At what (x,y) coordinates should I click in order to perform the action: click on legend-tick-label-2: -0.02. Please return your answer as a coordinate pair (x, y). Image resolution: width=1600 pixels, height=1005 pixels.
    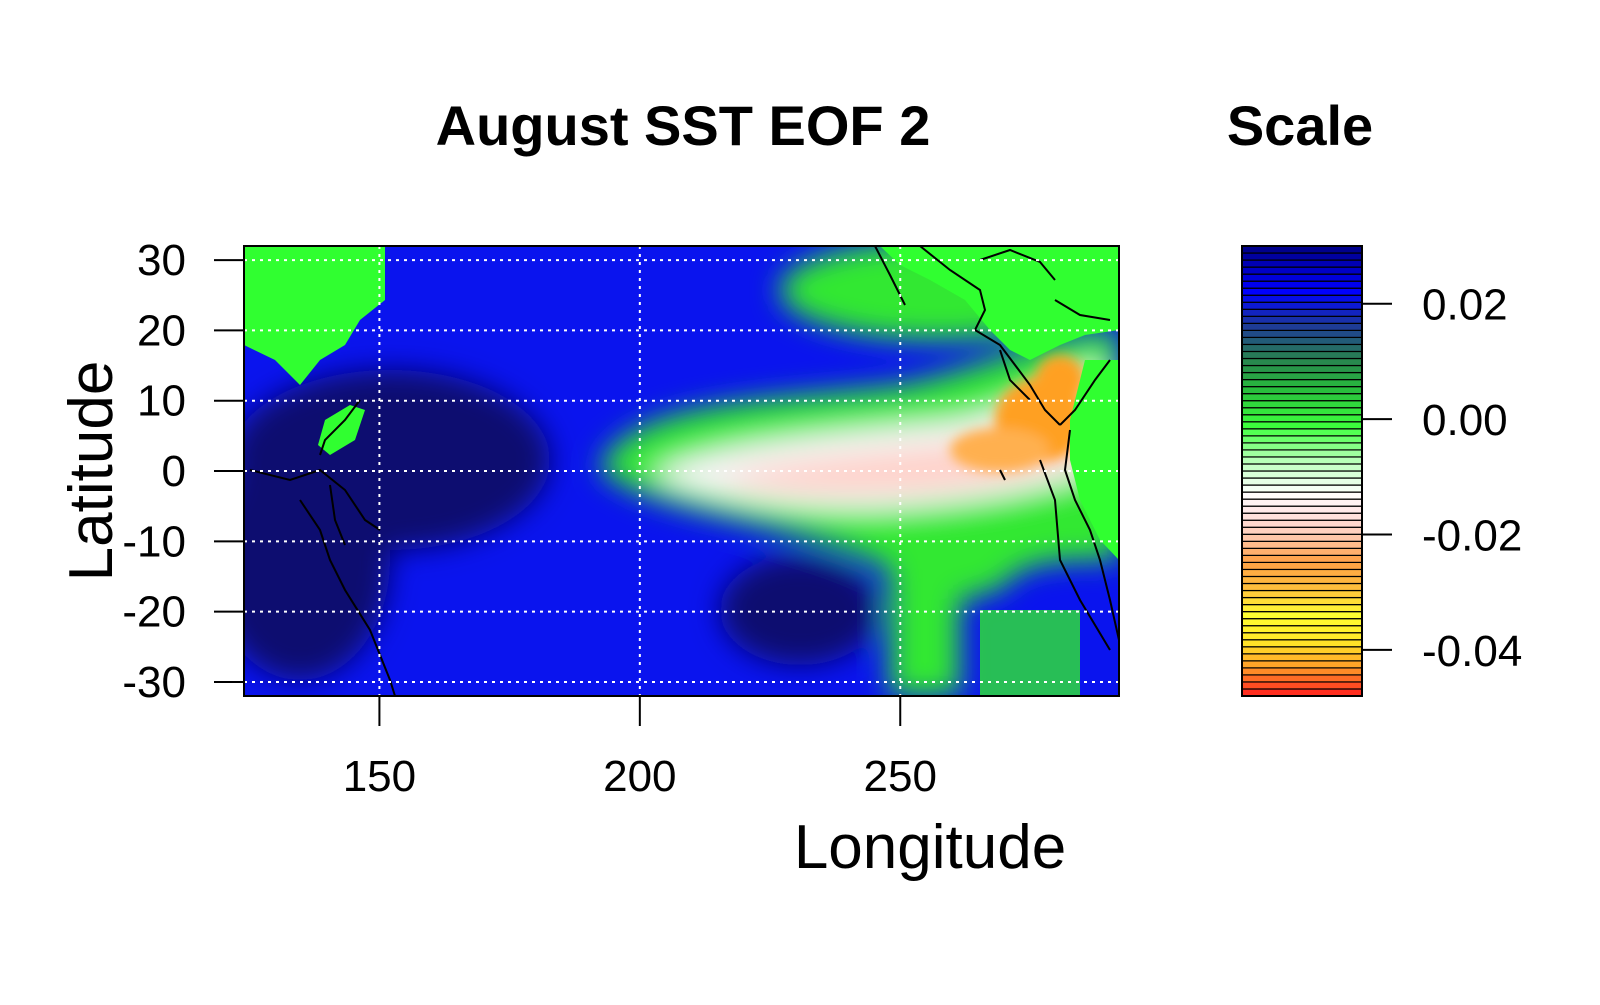
    Looking at the image, I should click on (1472, 535).